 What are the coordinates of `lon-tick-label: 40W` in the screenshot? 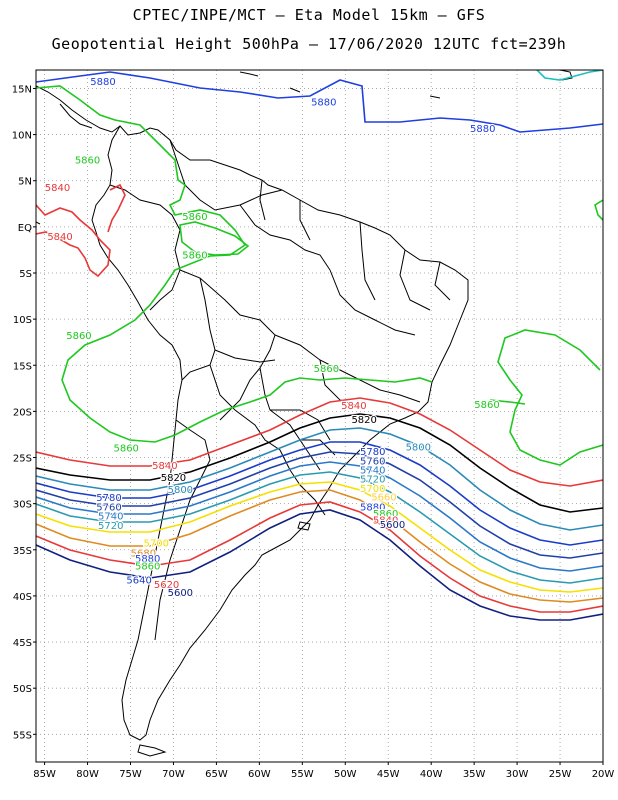 It's located at (431, 774).